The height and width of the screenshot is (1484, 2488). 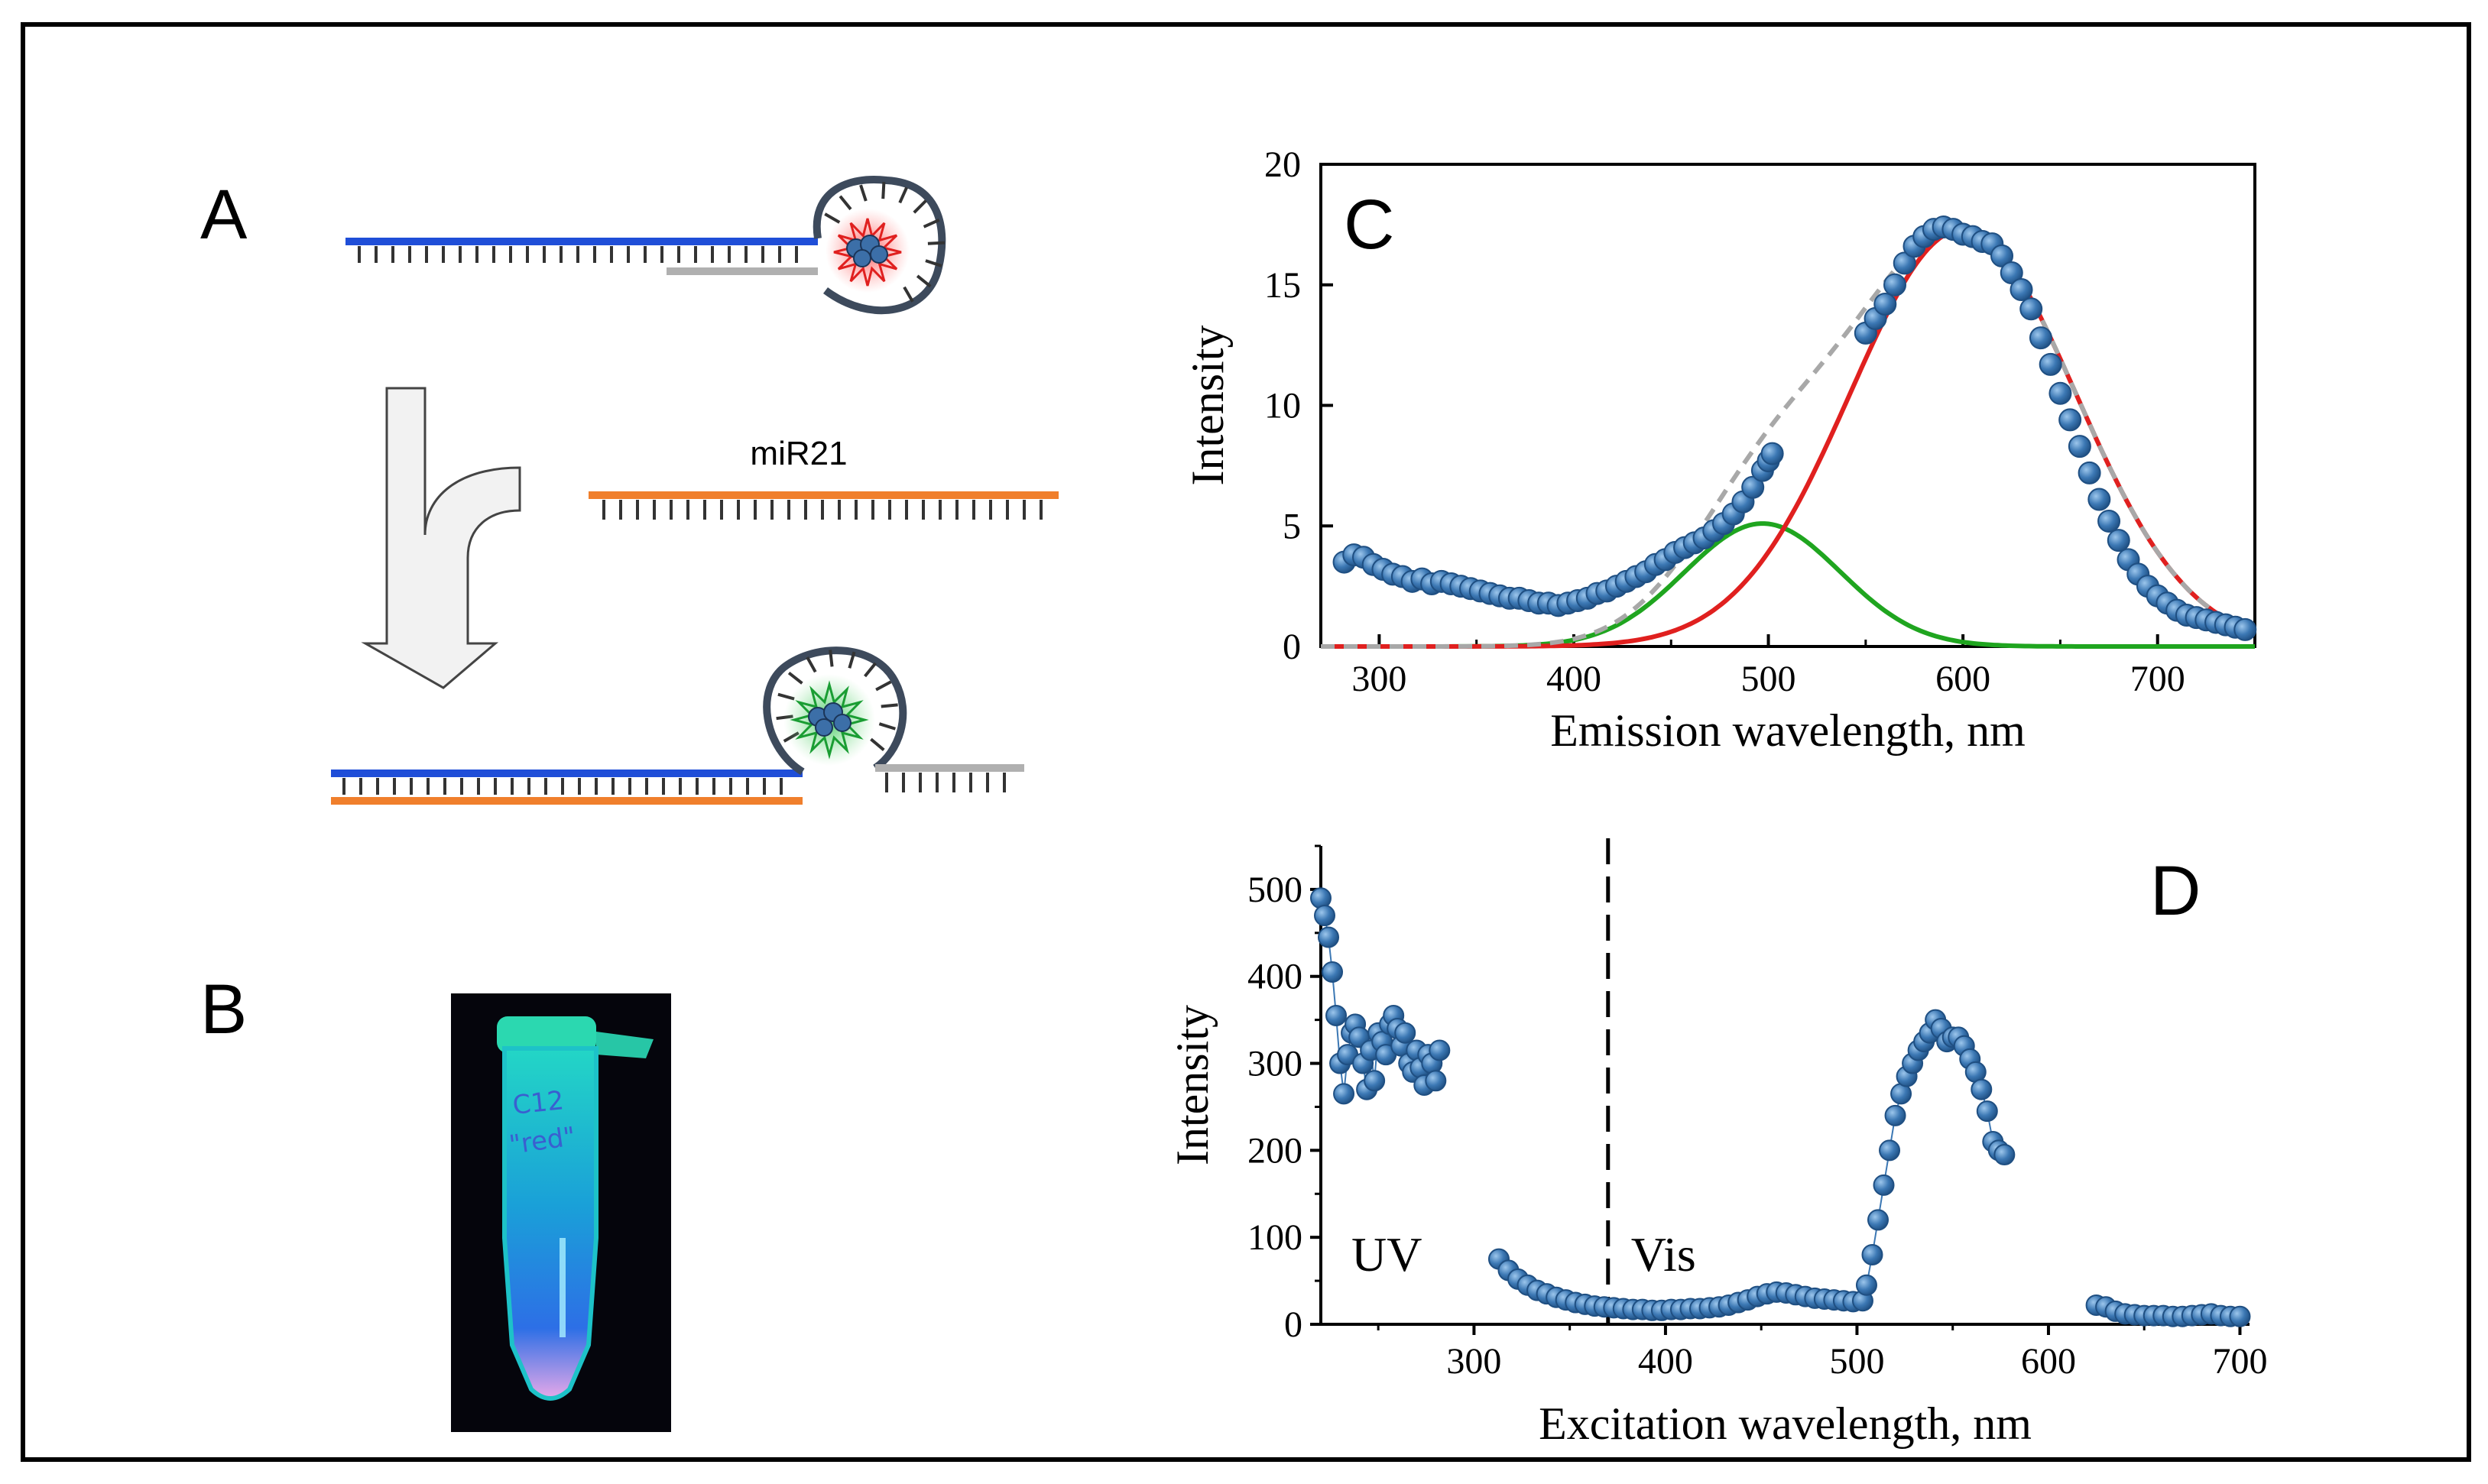 I want to click on y-tick-label: 10, so click(x=1282, y=406).